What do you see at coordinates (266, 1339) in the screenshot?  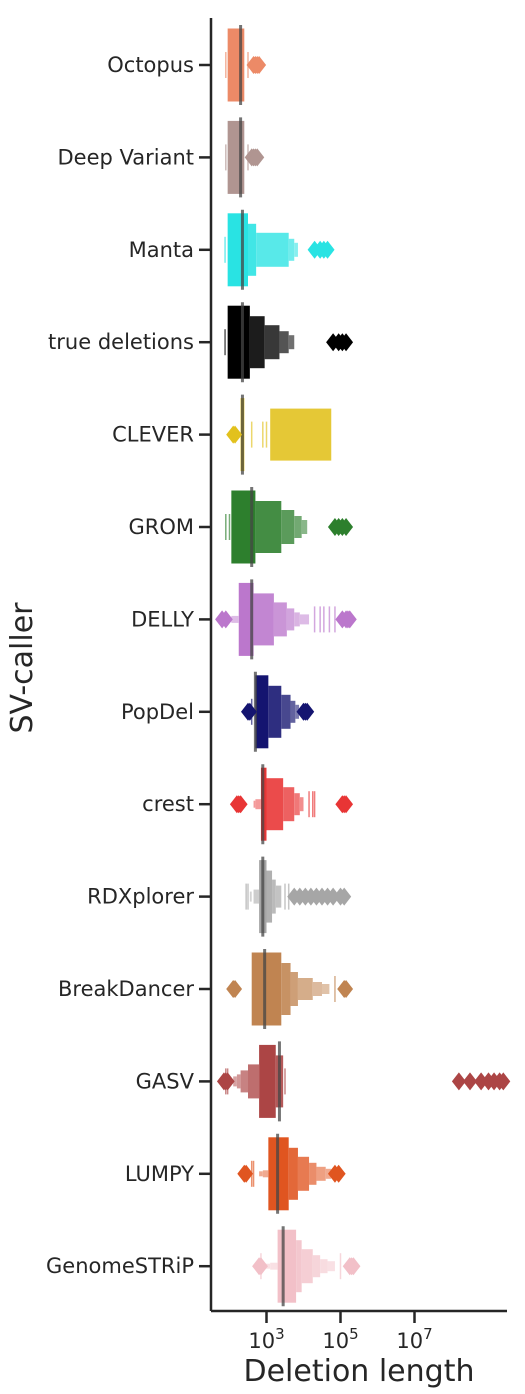 I see `x-tick-label: 10³` at bounding box center [266, 1339].